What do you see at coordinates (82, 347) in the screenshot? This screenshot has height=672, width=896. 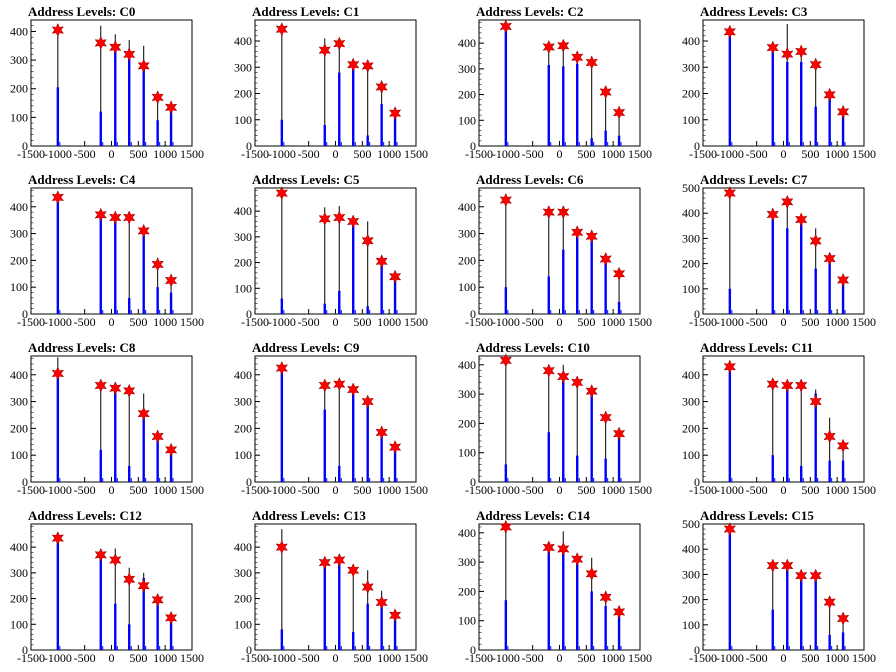 I see `panel-title: Address Levels: C8` at bounding box center [82, 347].